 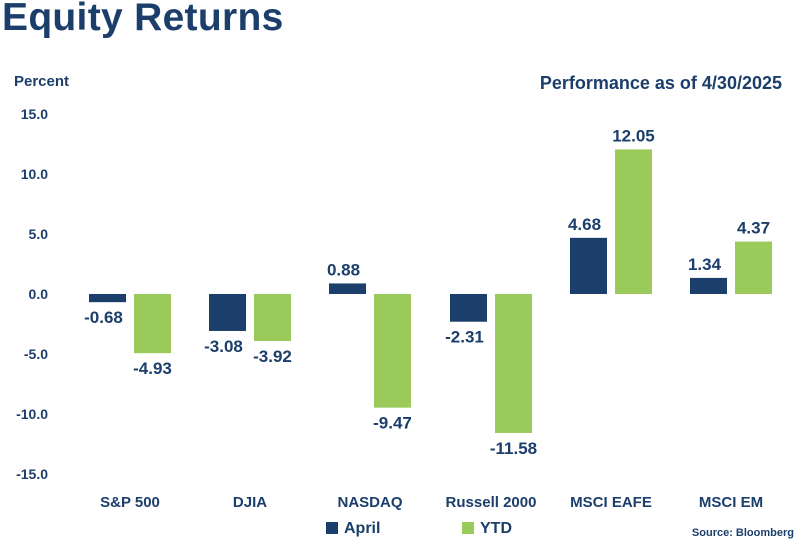 I want to click on legend-swatch-ytd, so click(x=468, y=528).